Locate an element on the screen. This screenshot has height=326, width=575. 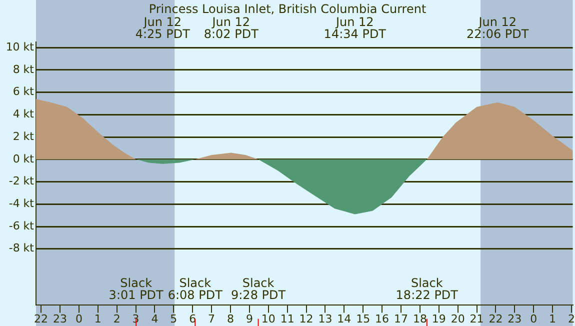
y-tick-label: -2 kt is located at coordinates (21, 181).